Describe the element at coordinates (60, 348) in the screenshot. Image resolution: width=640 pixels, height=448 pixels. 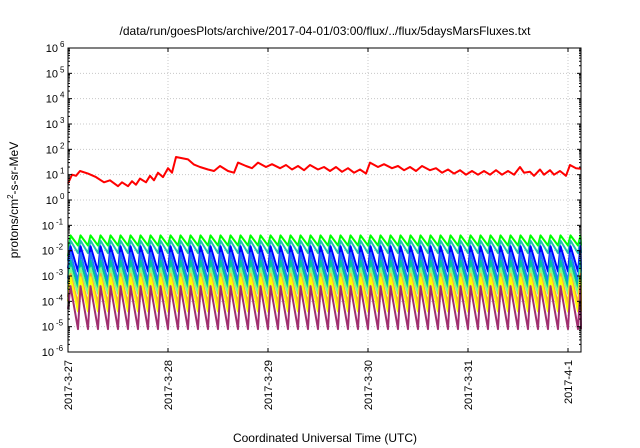
I see `y-tick-exponent: -6` at that location.